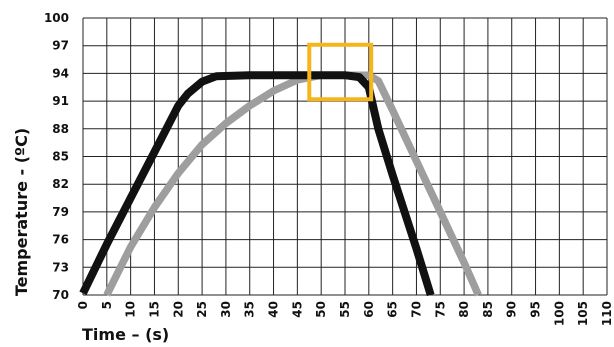  What do you see at coordinates (488, 309) in the screenshot?
I see `x-tick-label: 85` at bounding box center [488, 309].